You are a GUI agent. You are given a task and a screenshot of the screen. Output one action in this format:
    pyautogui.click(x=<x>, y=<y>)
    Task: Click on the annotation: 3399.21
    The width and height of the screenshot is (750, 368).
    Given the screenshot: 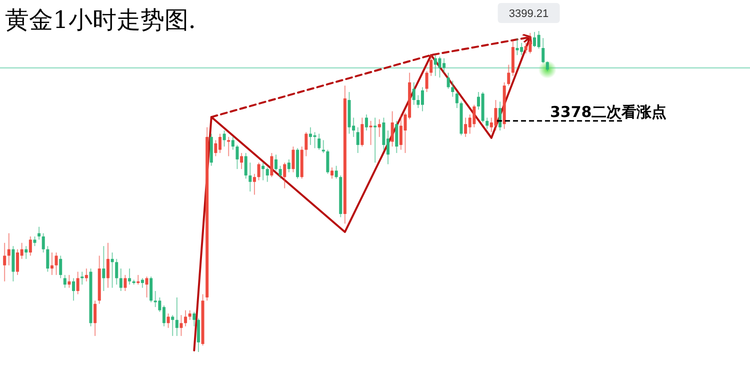 What is the action you would take?
    pyautogui.click(x=528, y=14)
    